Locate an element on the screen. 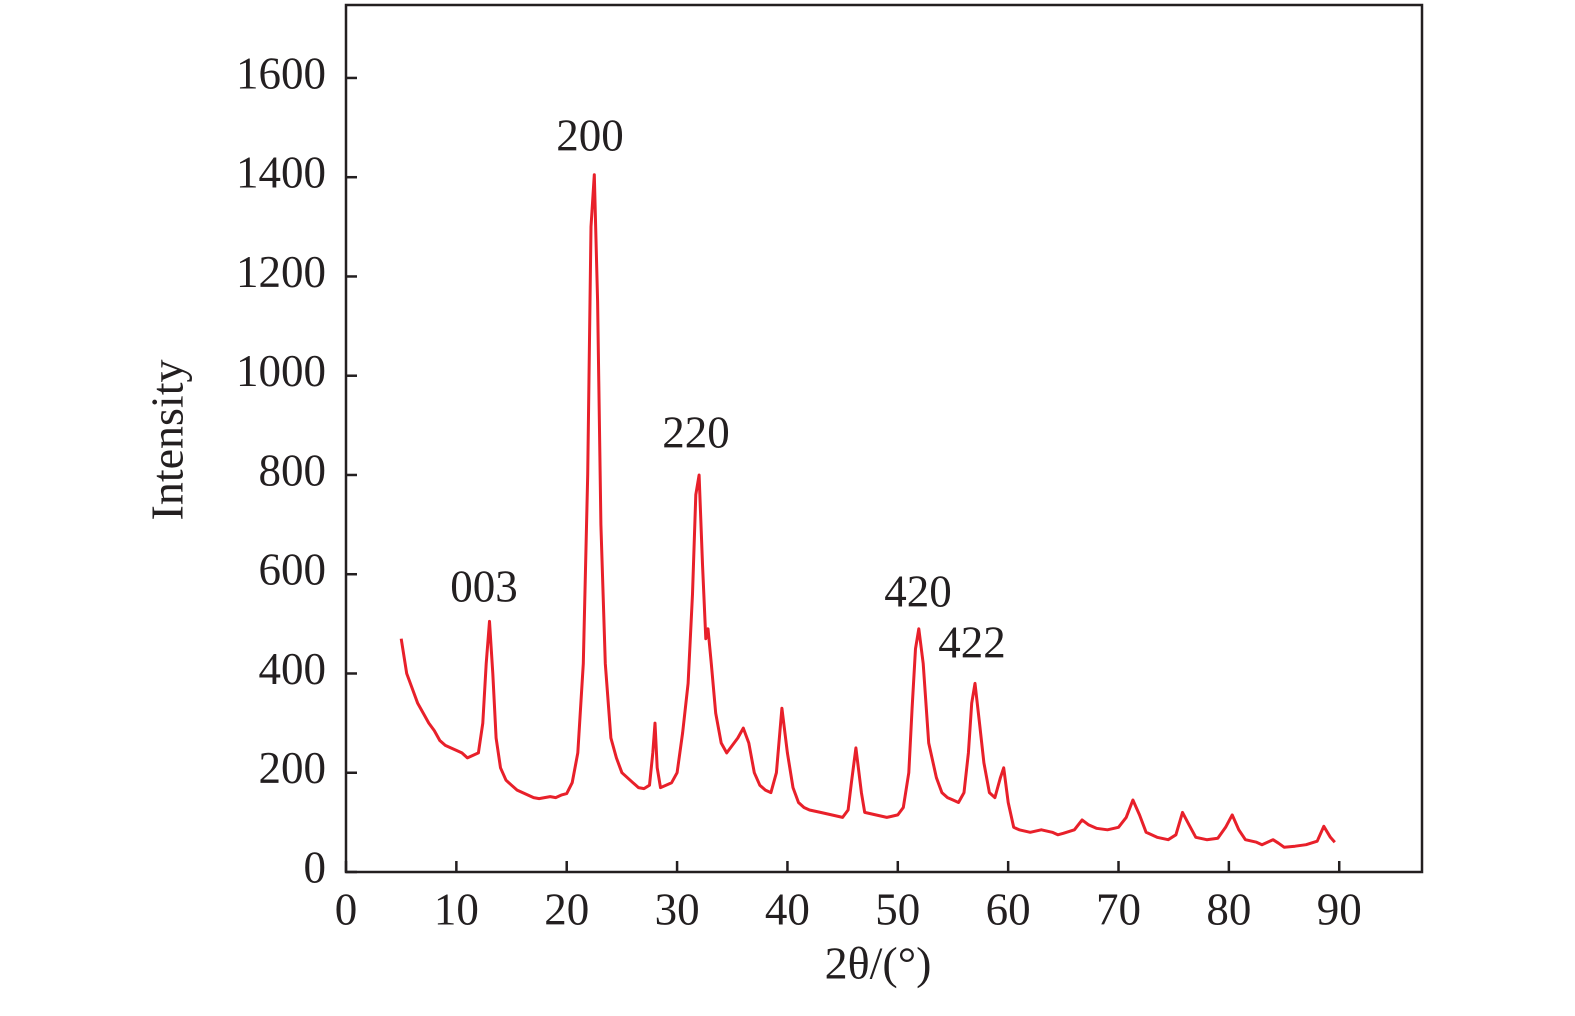 The width and height of the screenshot is (1575, 1016). y-axis-label: Intensity is located at coordinates (167, 440).